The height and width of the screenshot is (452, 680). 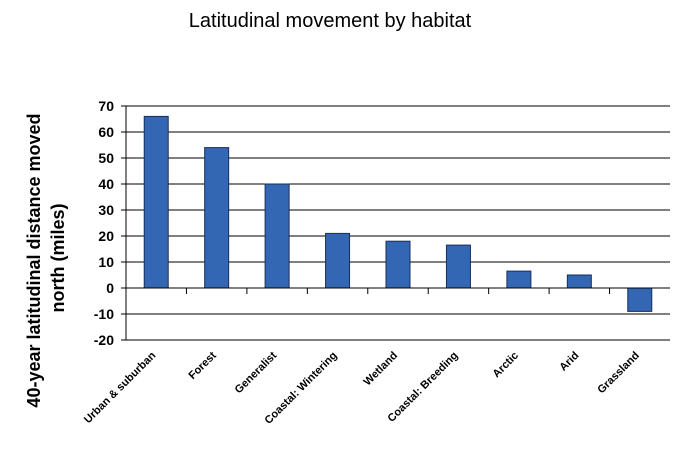 What do you see at coordinates (106, 210) in the screenshot?
I see `y-tick-label: 30` at bounding box center [106, 210].